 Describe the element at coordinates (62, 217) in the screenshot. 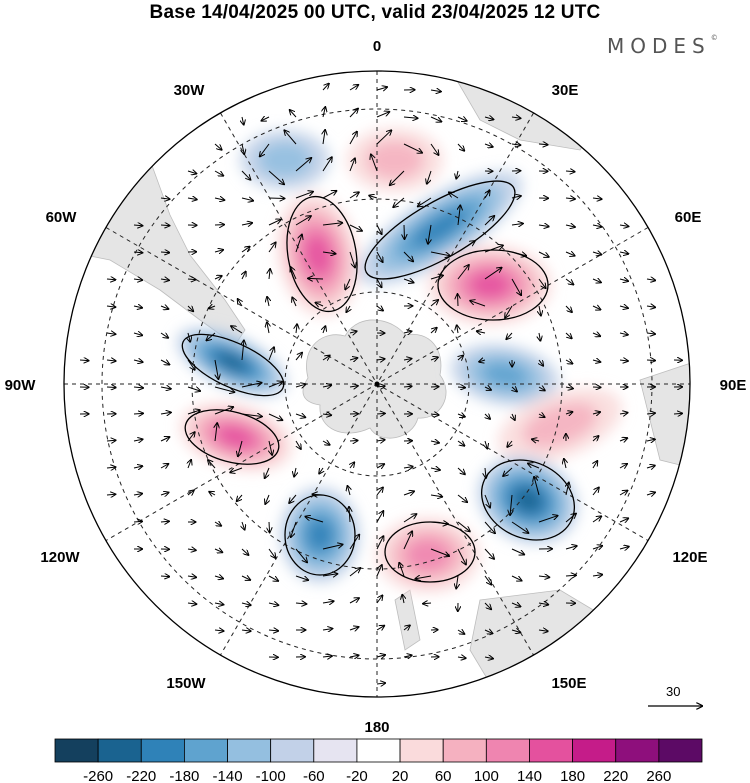

I see `lon-label-60w: 60W` at that location.